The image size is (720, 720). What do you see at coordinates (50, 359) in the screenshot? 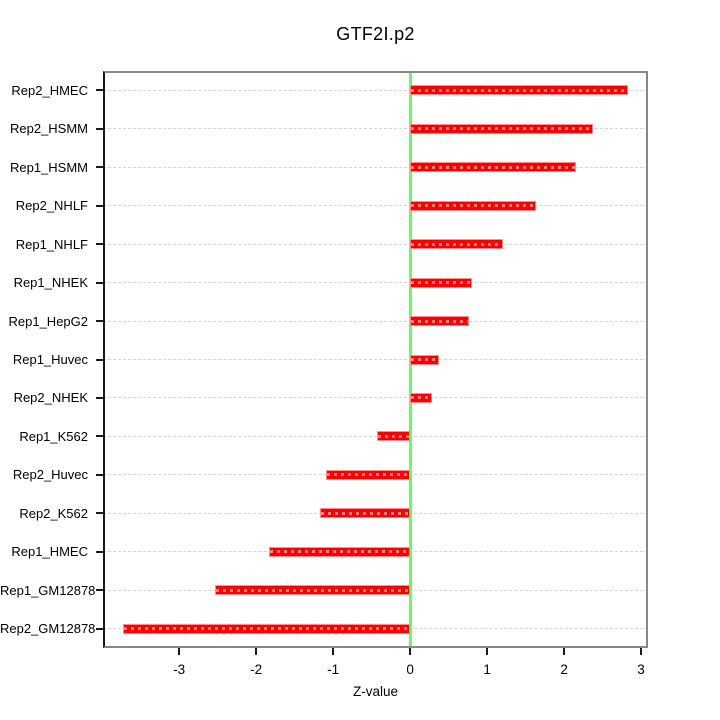
I see `y-tick-label: Rep1_Huvec` at bounding box center [50, 359].